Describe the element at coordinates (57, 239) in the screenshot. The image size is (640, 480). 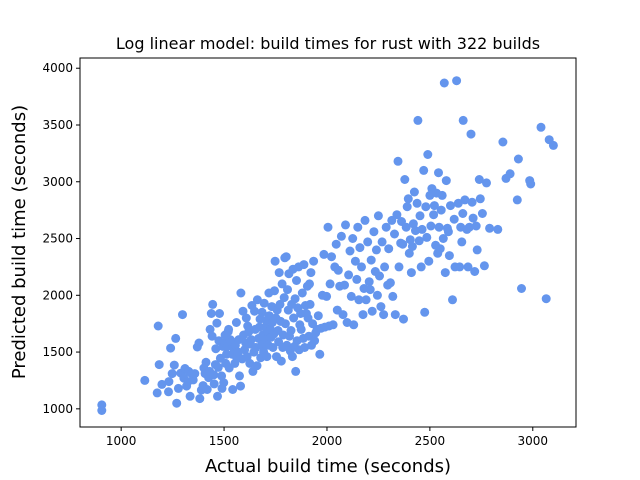
I see `y-tick-label: 2500` at that location.